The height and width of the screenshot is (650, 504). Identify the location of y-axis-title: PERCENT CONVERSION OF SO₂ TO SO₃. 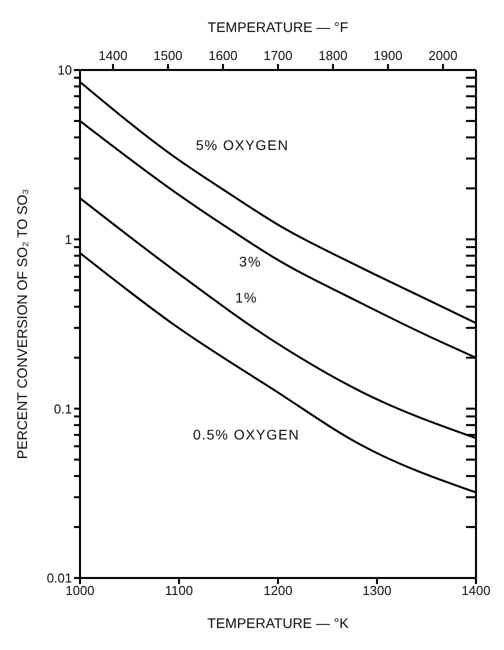
(22, 324).